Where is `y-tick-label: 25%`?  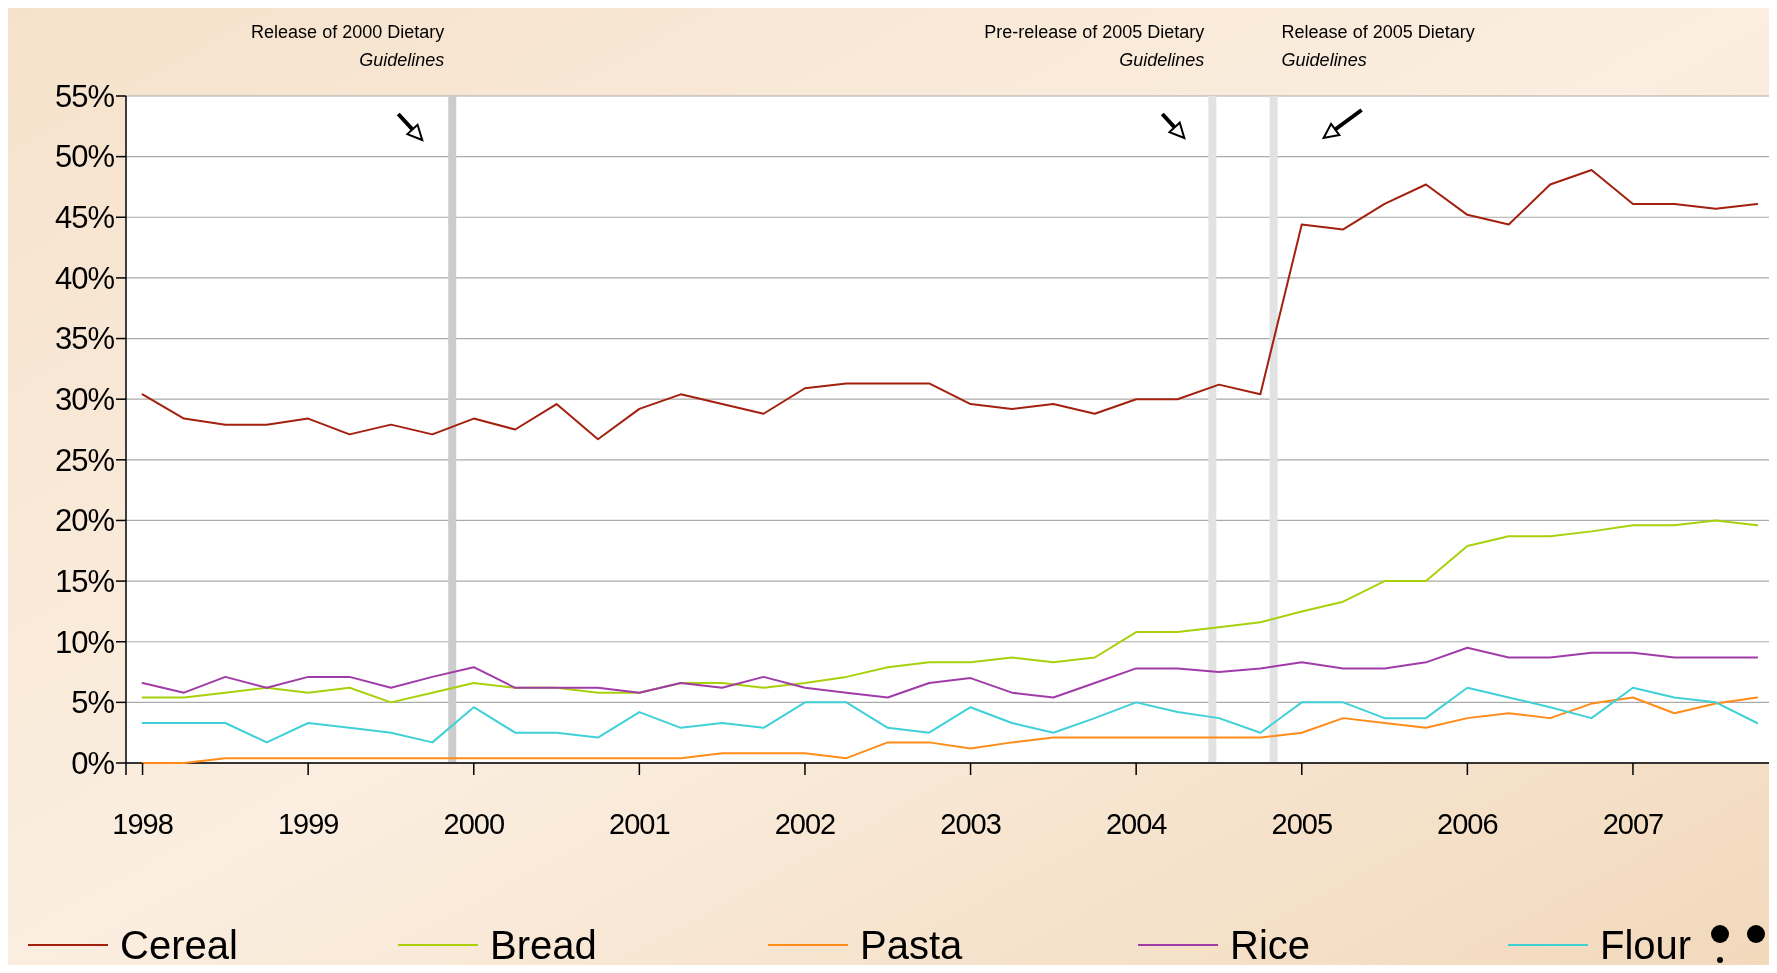 y-tick-label: 25% is located at coordinates (84, 460).